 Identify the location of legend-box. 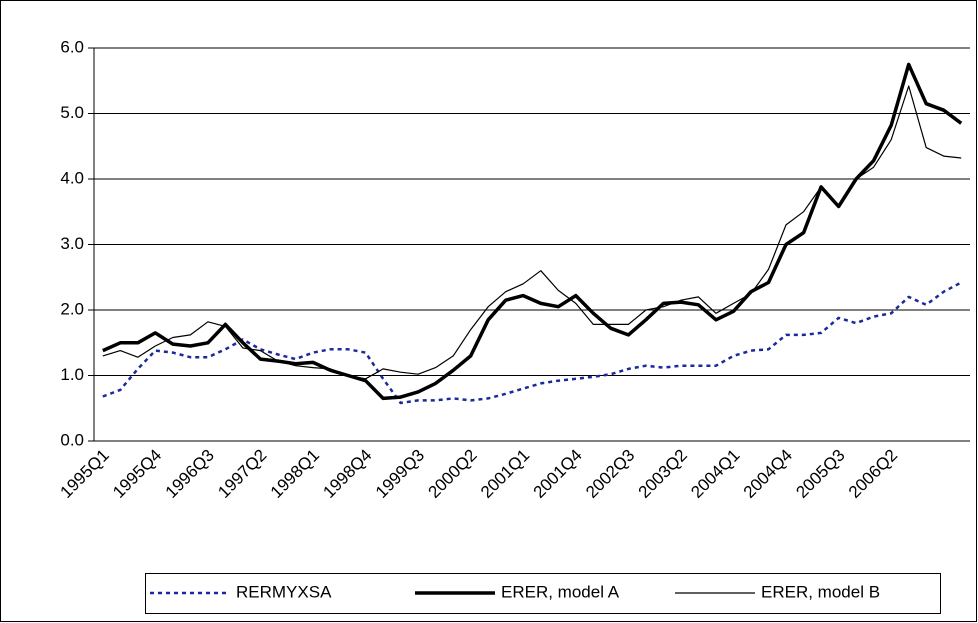
(543, 593).